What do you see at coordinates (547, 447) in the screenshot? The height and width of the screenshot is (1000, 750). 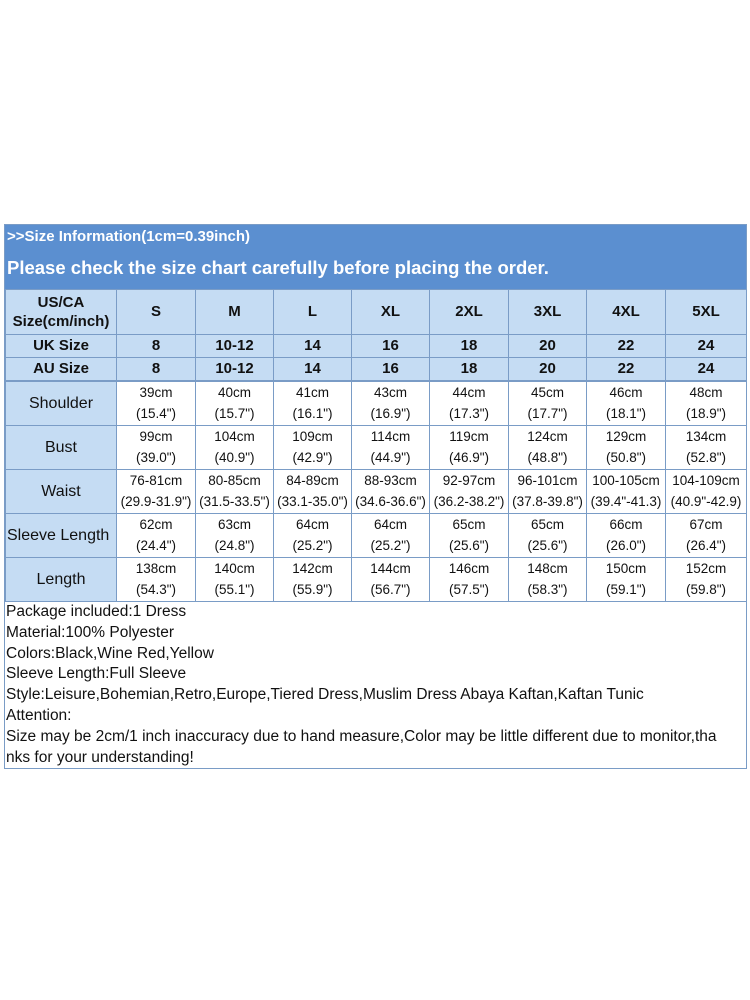 I see `bust-cell: 124cm (48.8")` at bounding box center [547, 447].